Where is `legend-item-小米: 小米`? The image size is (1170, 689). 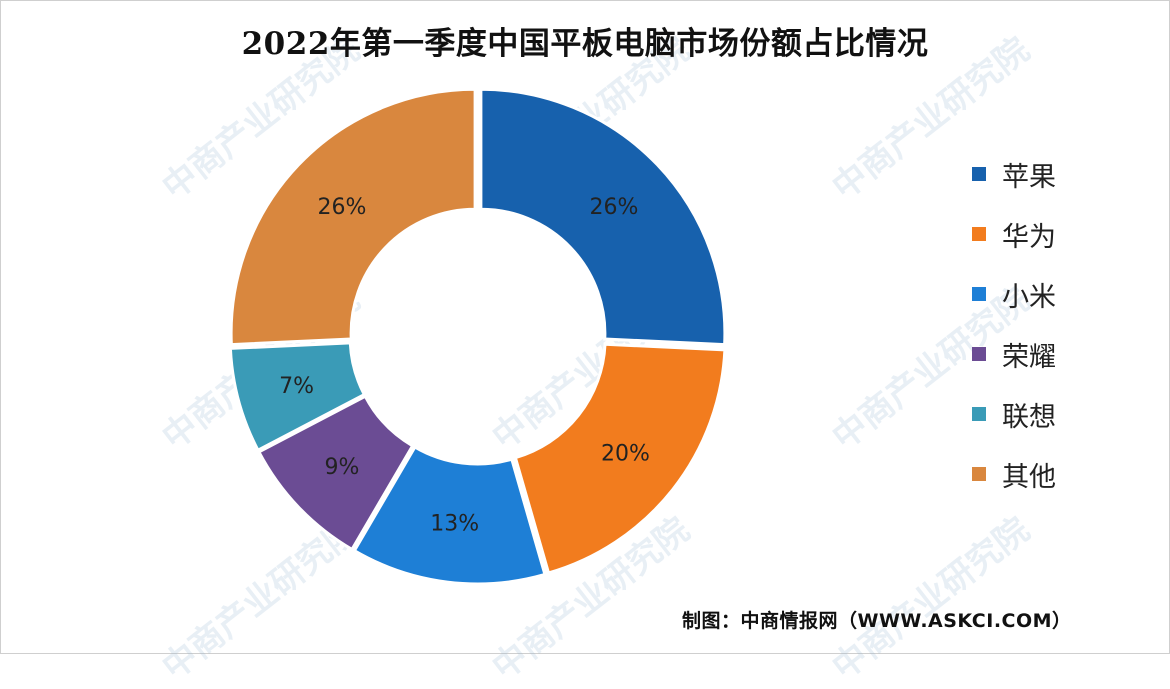 legend-item-小米: 小米 is located at coordinates (1014, 294).